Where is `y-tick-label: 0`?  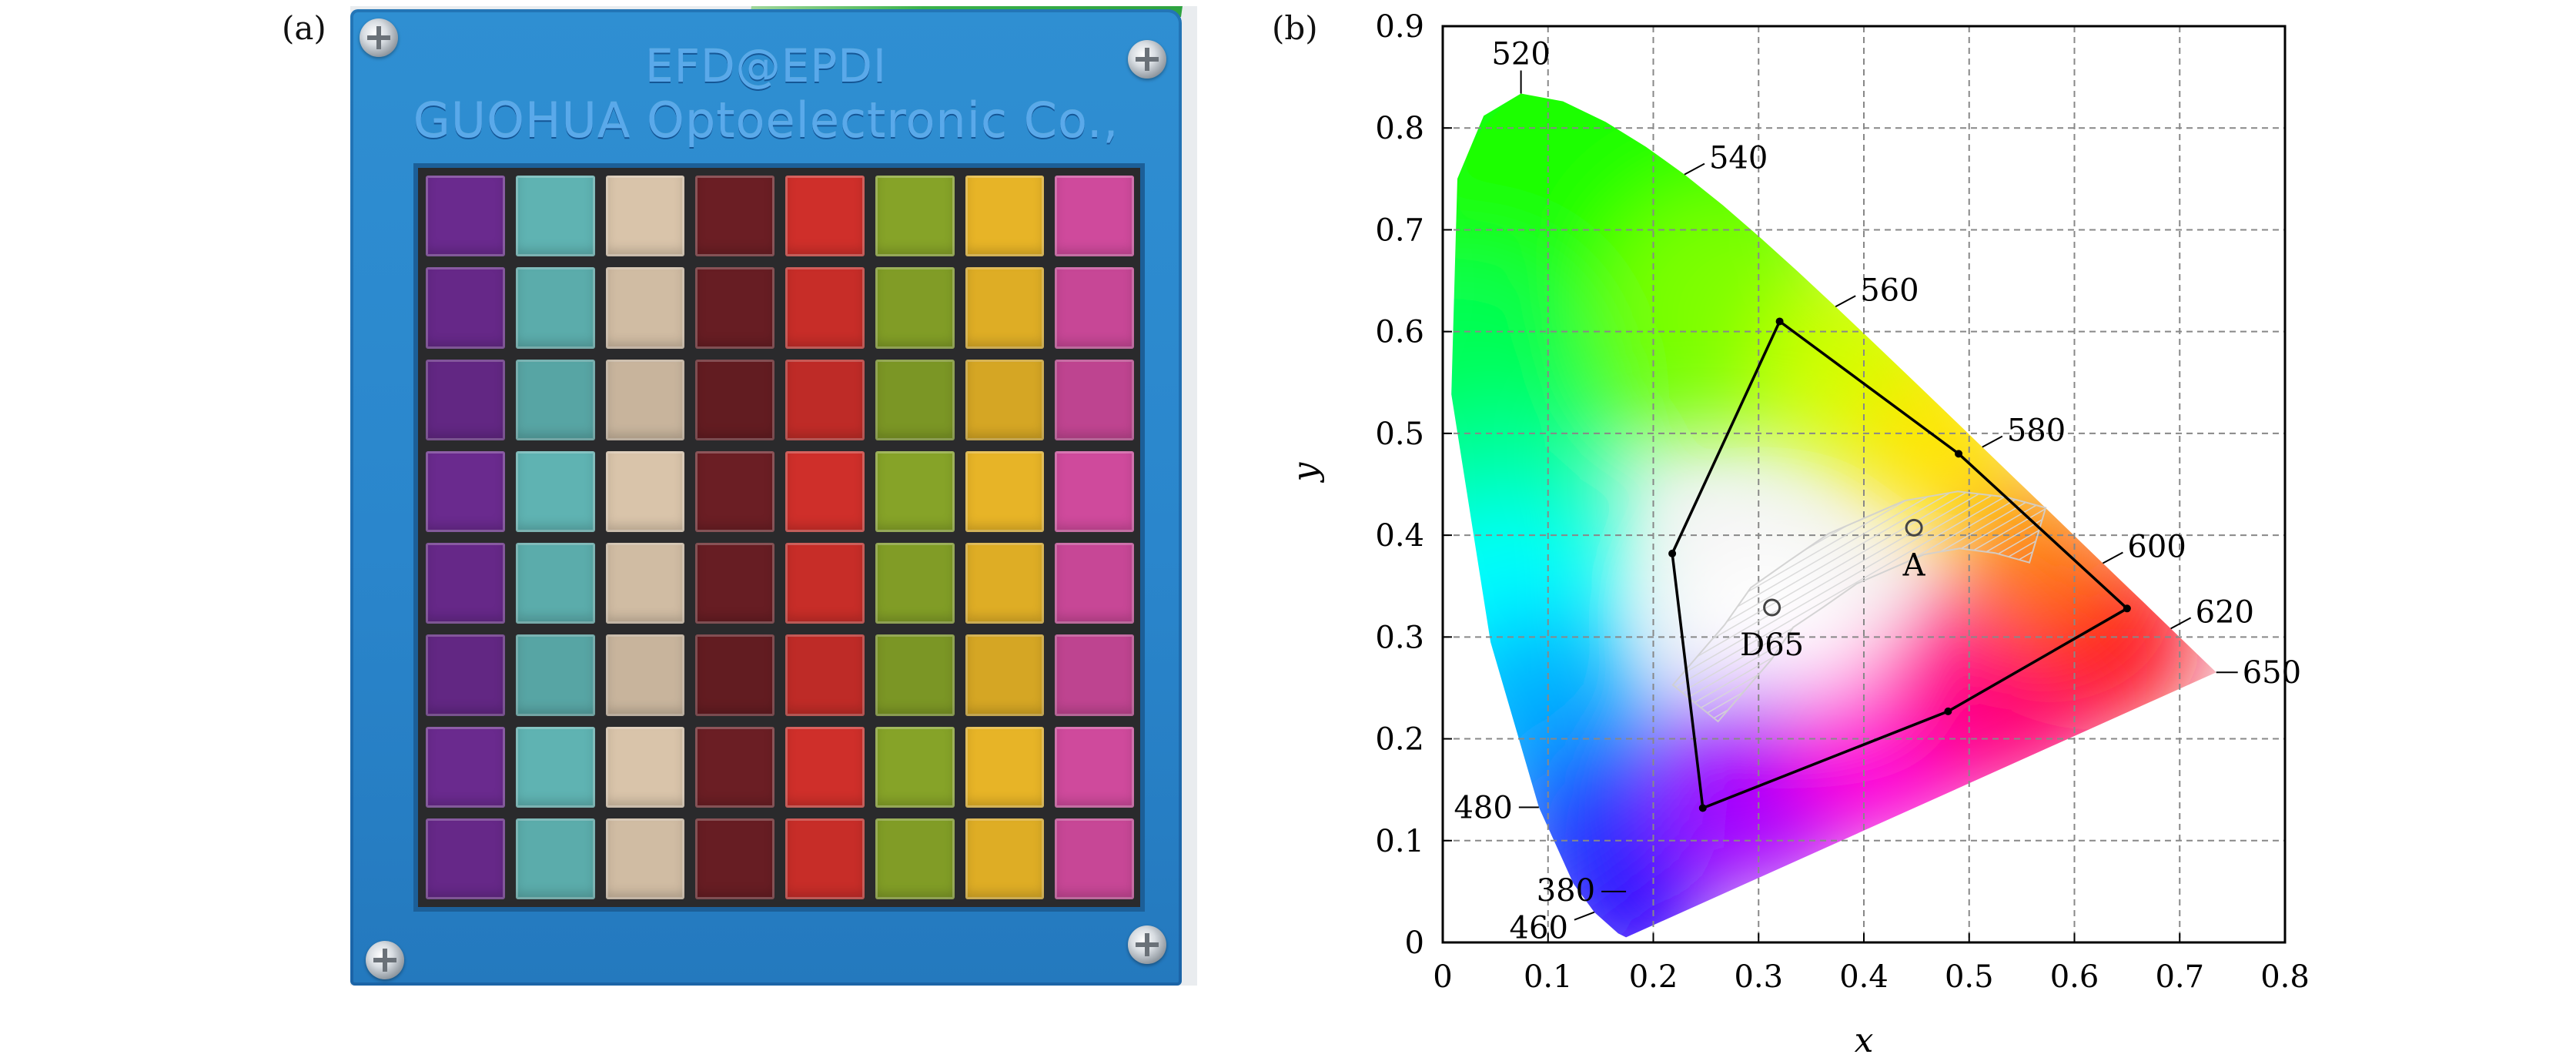 y-tick-label: 0 is located at coordinates (1415, 943).